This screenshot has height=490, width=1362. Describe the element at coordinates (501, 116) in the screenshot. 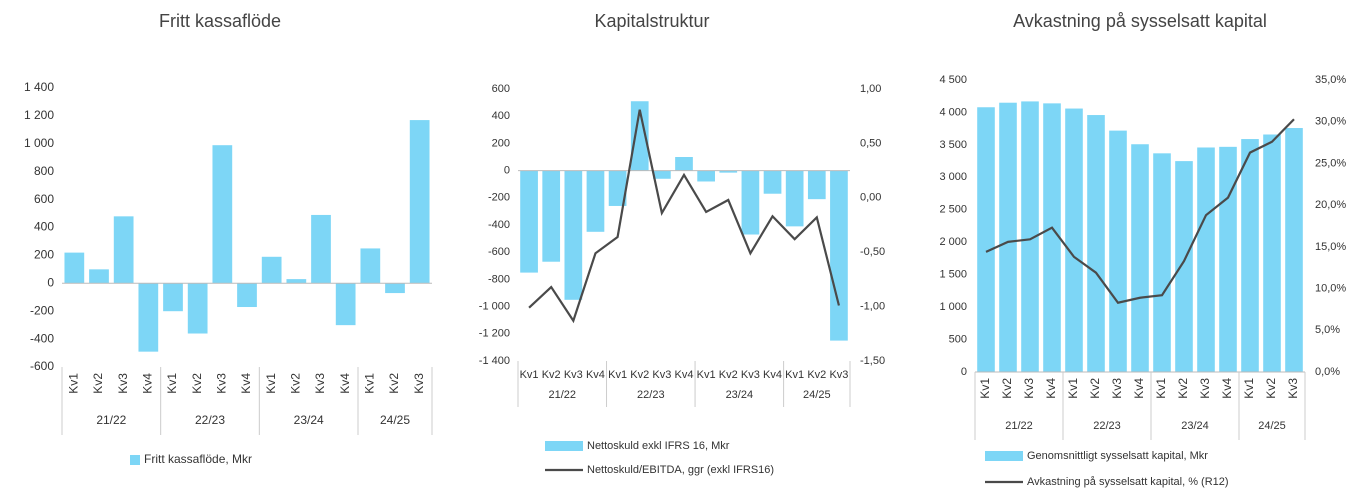

I see `y-tick-label: 400` at that location.